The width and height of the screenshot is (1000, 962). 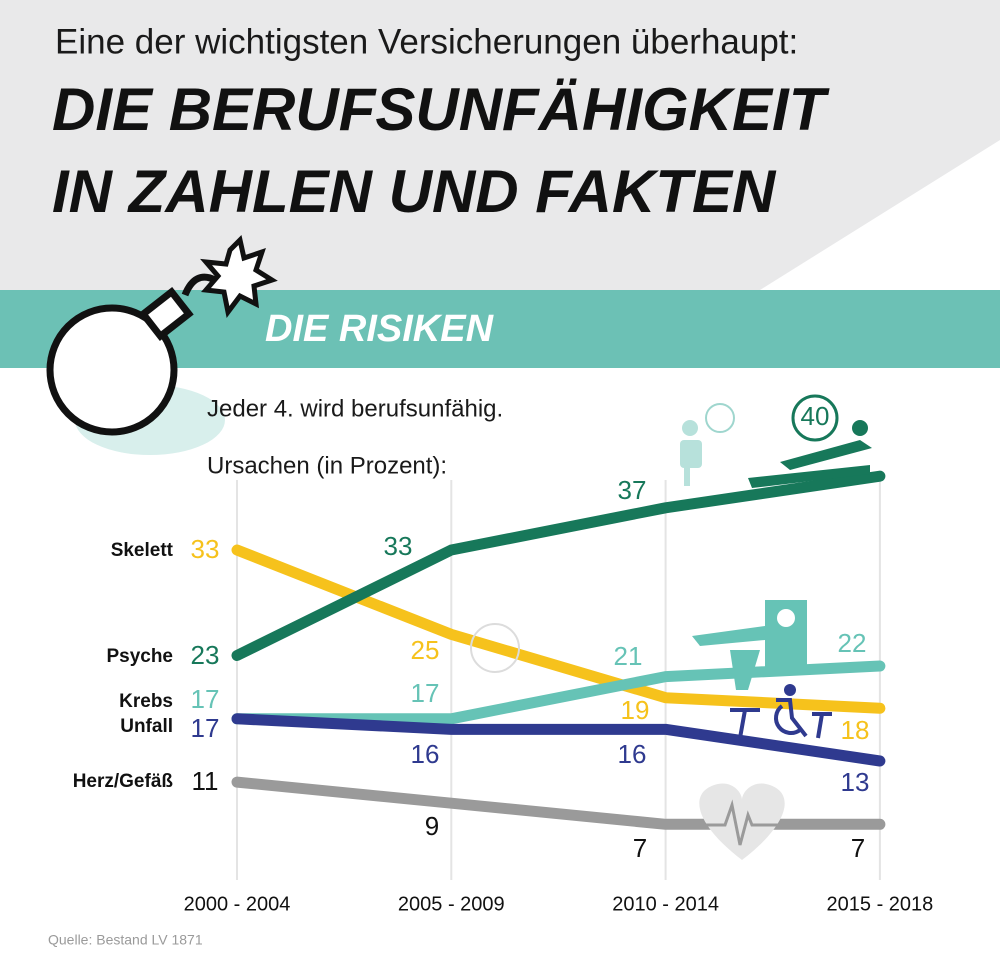 What do you see at coordinates (146, 701) in the screenshot?
I see `series-name: Krebs` at bounding box center [146, 701].